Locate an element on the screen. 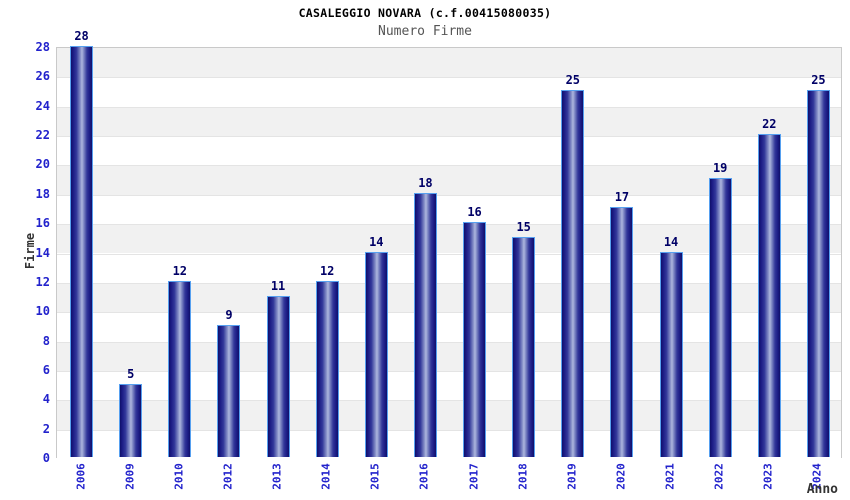 This screenshot has width=850, height=500. y-tick-label: 10 is located at coordinates (42, 311).